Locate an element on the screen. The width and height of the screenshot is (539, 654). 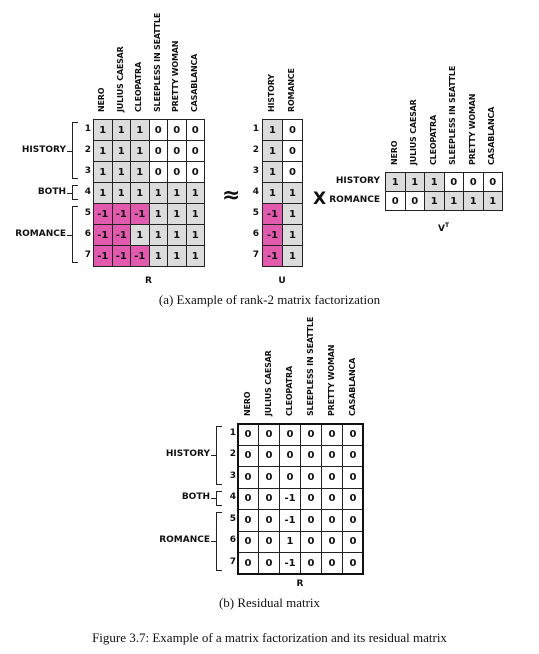
R-row-index: 2 is located at coordinates (87, 149).